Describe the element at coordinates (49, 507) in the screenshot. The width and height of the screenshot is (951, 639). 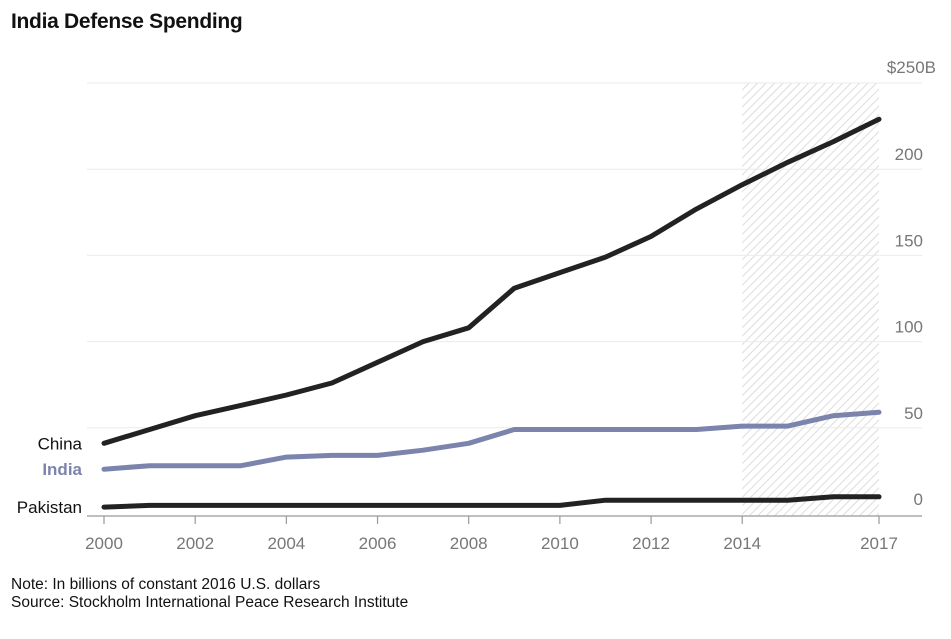
I see `series-label-pakistan: Pakistan` at that location.